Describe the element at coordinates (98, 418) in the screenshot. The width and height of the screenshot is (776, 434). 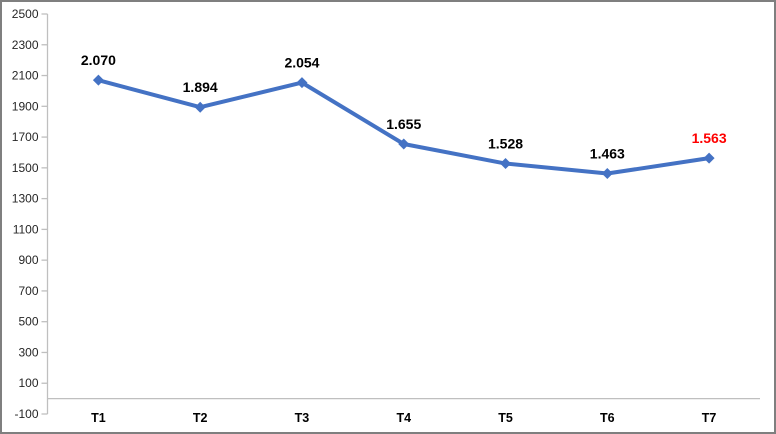
I see `x-axis-category-label: T1` at that location.